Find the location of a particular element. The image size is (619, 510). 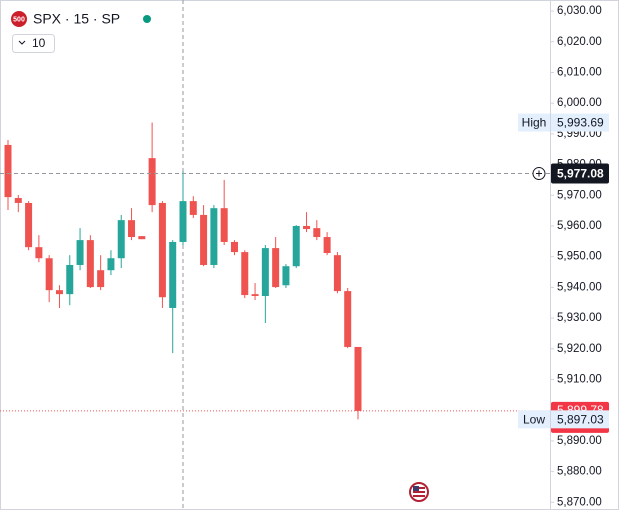

high-value: 5,993.69 is located at coordinates (580, 123).